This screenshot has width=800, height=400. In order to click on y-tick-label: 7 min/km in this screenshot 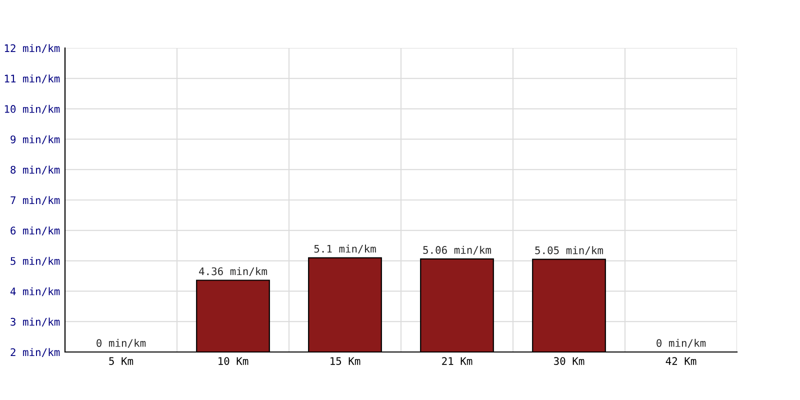, I will do `click(35, 200)`.